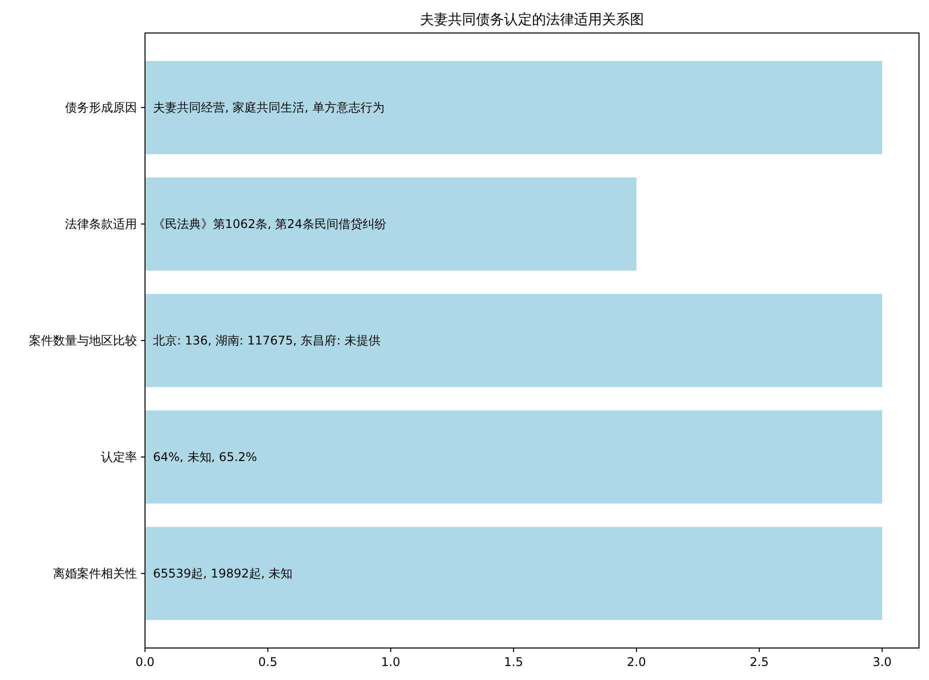  I want to click on y-tick-label: 法律条款适用, so click(101, 224).